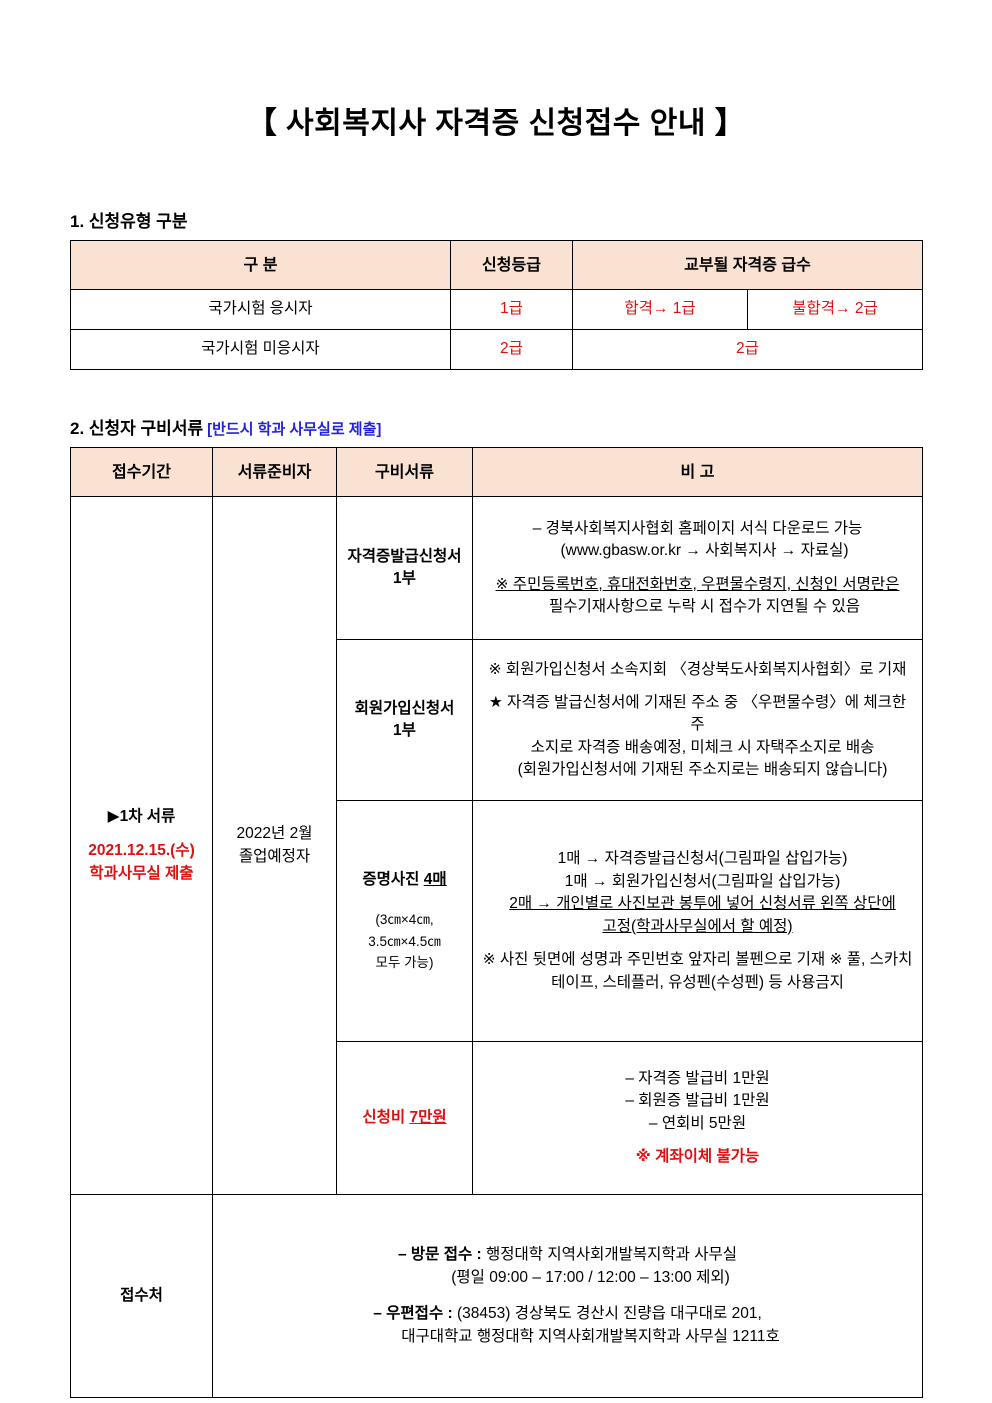 This screenshot has width=992, height=1403. I want to click on preparer-line-2: 졸업예정자, so click(274, 856).